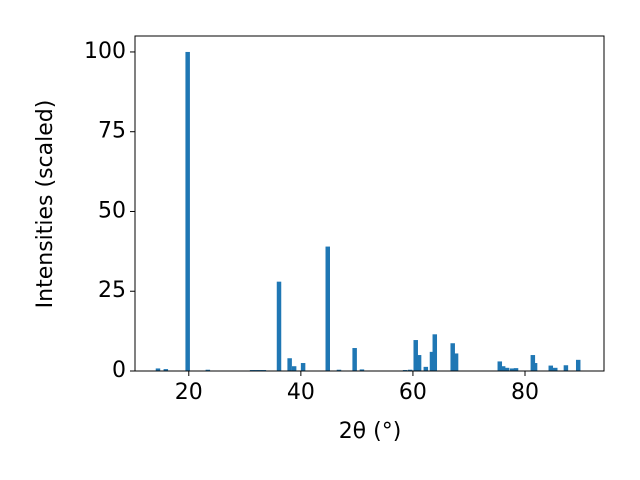  What do you see at coordinates (45, 204) in the screenshot?
I see `y-axis-label: Intensities (scaled)` at bounding box center [45, 204].